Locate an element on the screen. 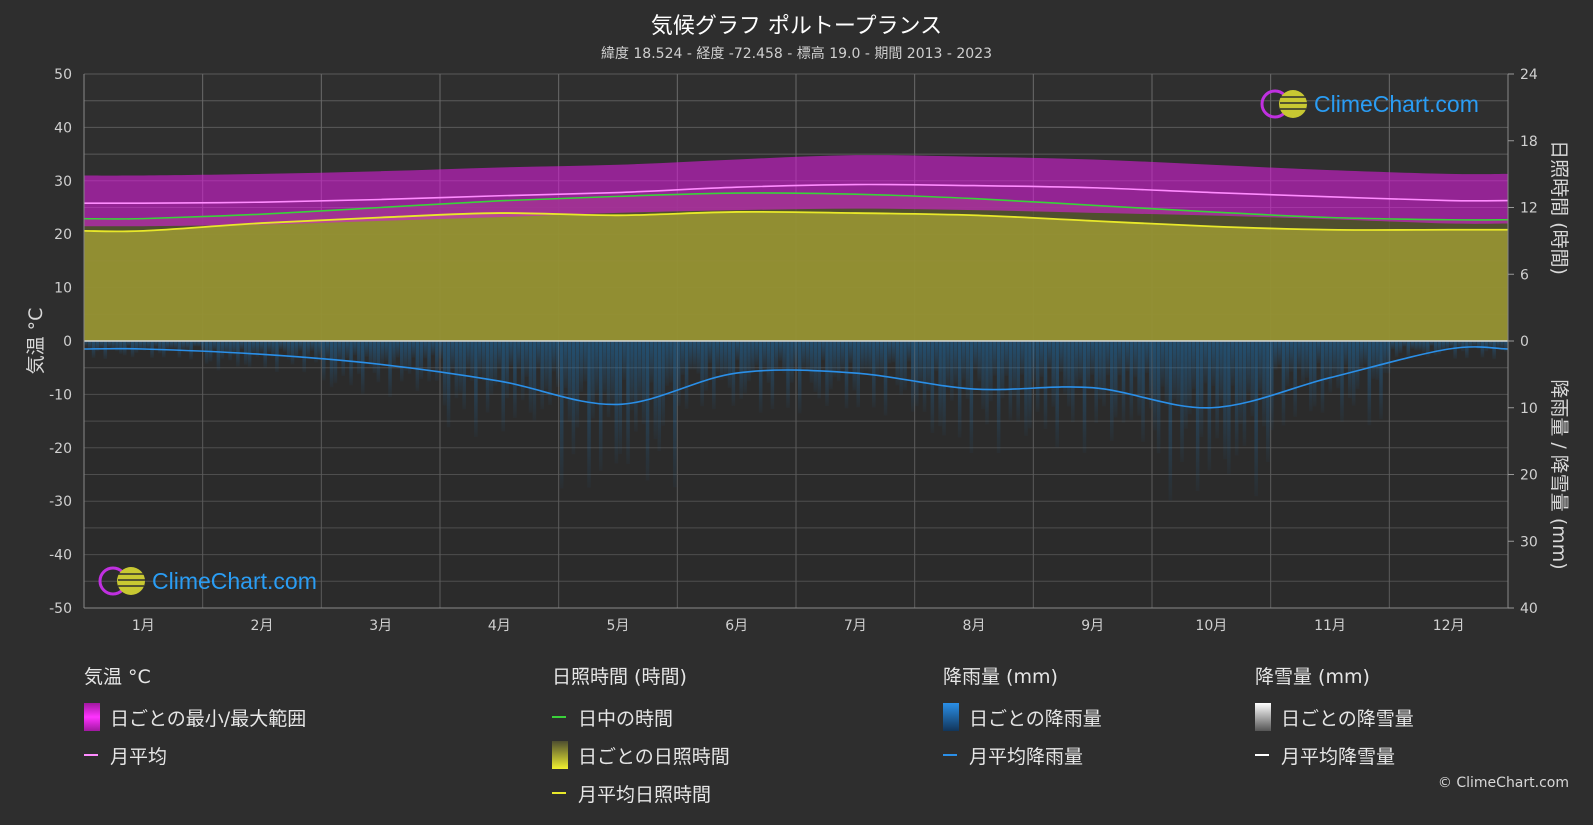 The height and width of the screenshot is (825, 1593). legend-item: 日ごとの降雪量 is located at coordinates (1334, 717).